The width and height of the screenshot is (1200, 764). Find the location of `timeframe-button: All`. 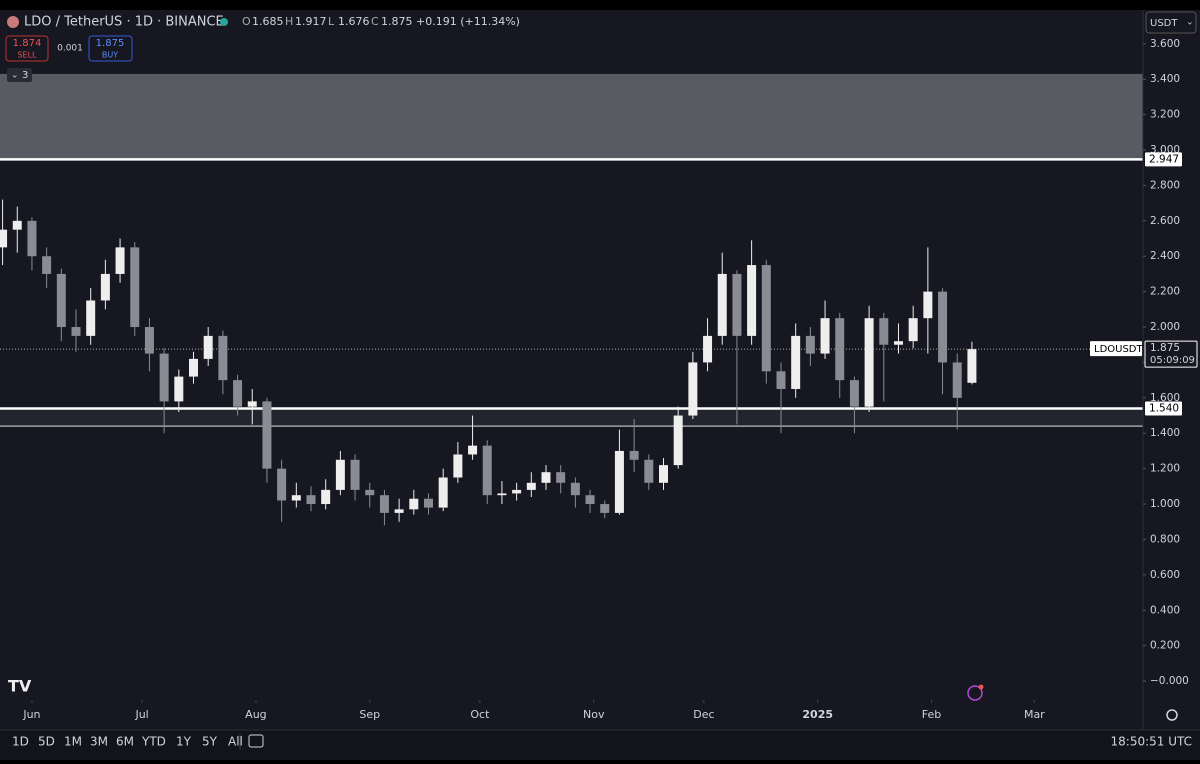

timeframe-button: All is located at coordinates (235, 742).